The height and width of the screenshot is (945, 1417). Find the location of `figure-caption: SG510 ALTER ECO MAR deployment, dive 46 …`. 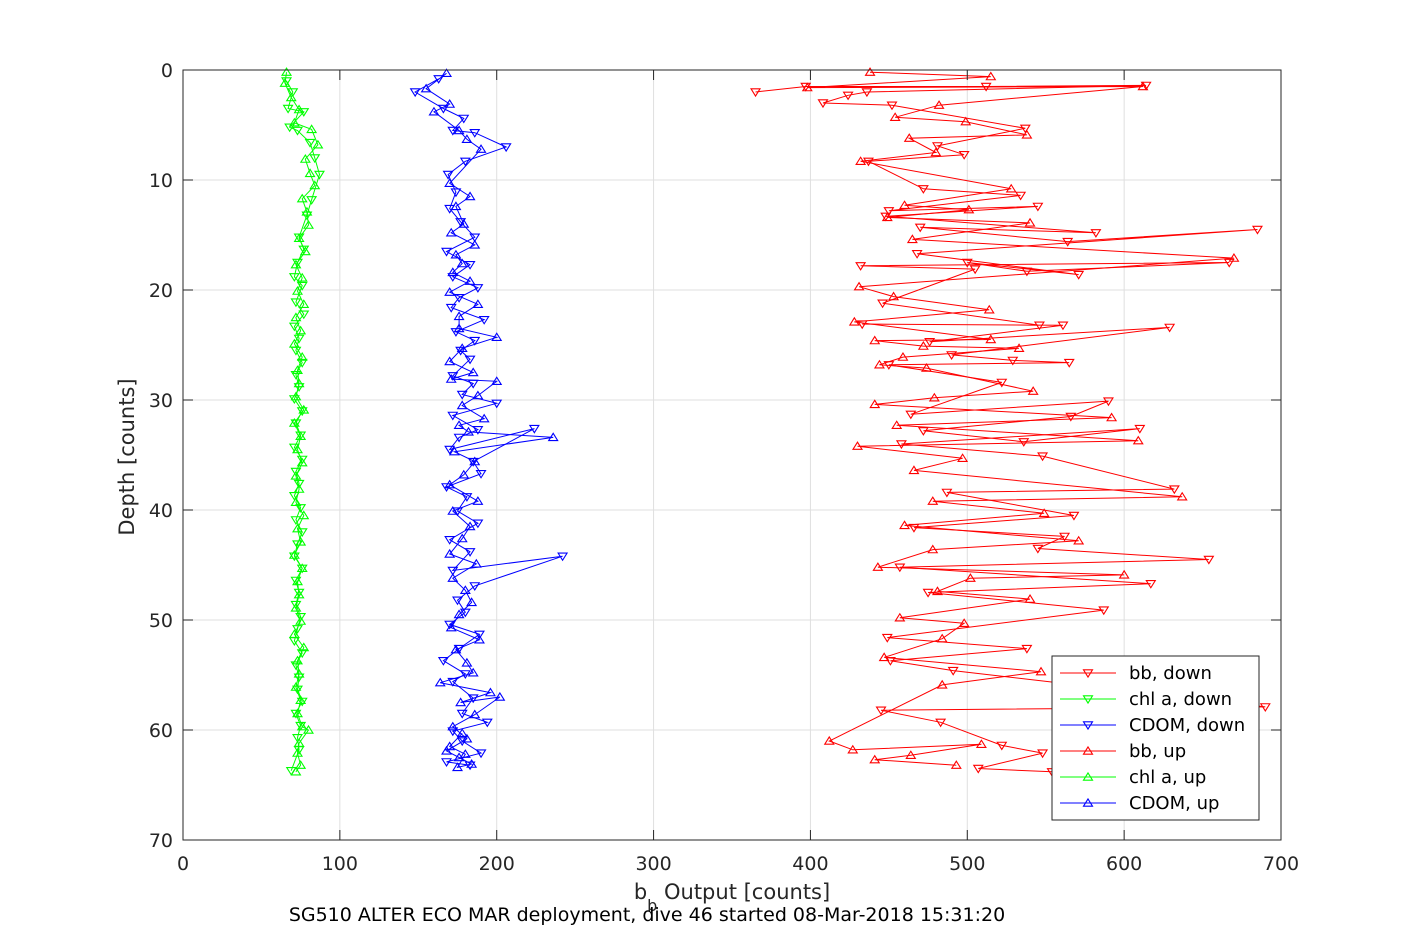

figure-caption: SG510 ALTER ECO MAR deployment, dive 46 … is located at coordinates (647, 915).